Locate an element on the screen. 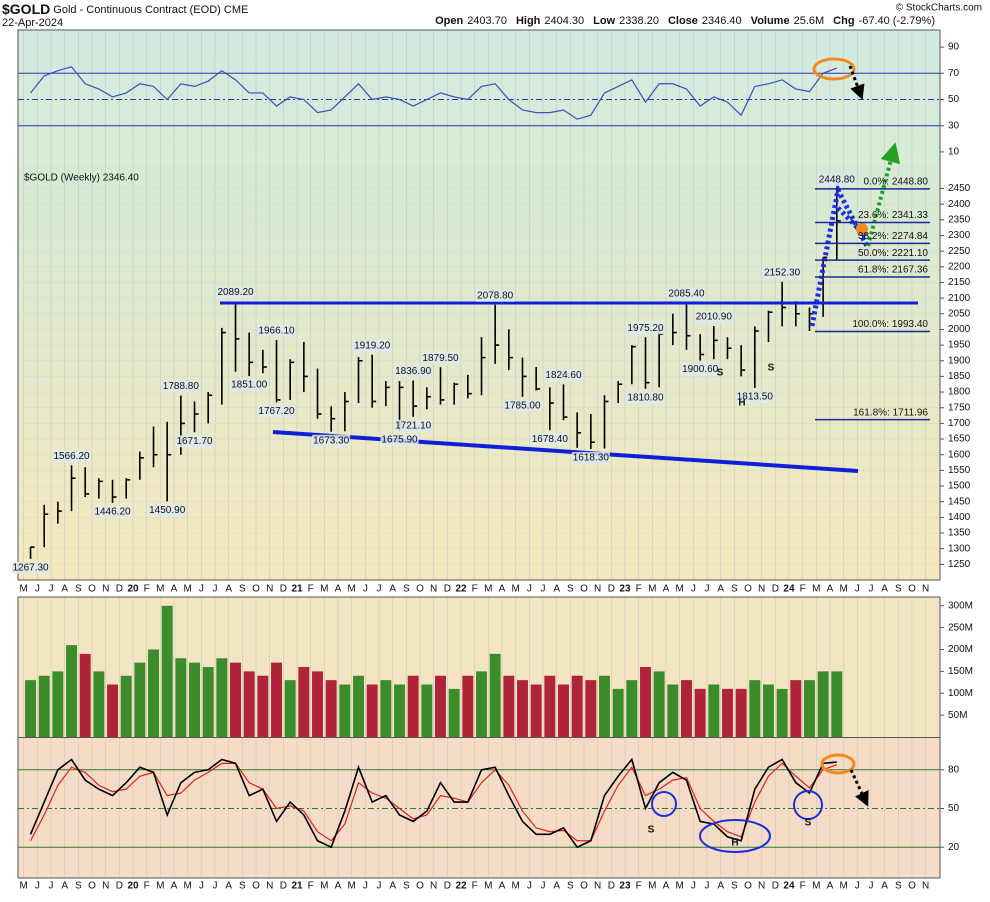 This screenshot has width=990, height=902. y-tick-label: 70 is located at coordinates (954, 73).